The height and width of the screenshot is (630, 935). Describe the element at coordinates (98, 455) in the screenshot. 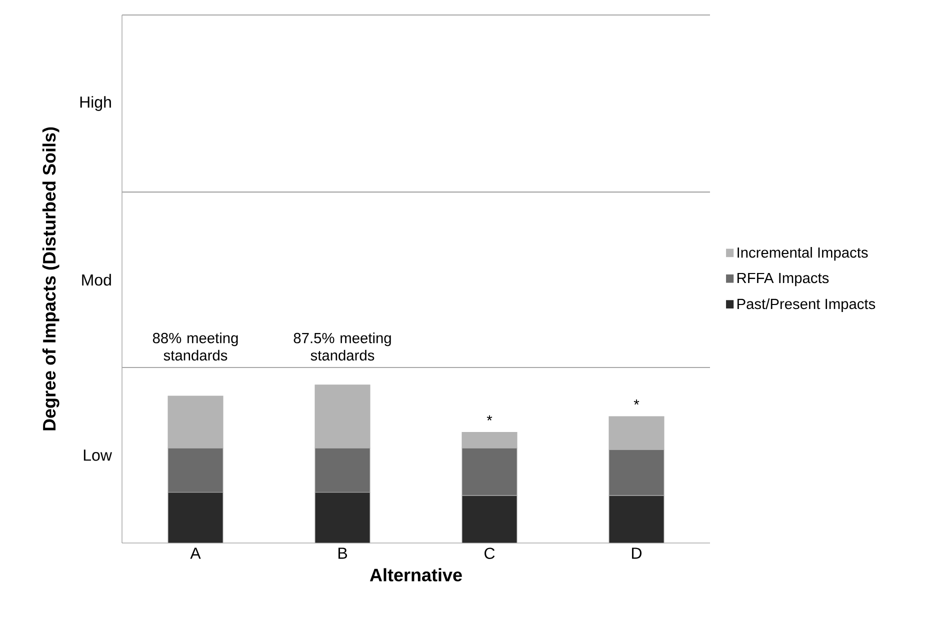

I see `text: Low` at that location.